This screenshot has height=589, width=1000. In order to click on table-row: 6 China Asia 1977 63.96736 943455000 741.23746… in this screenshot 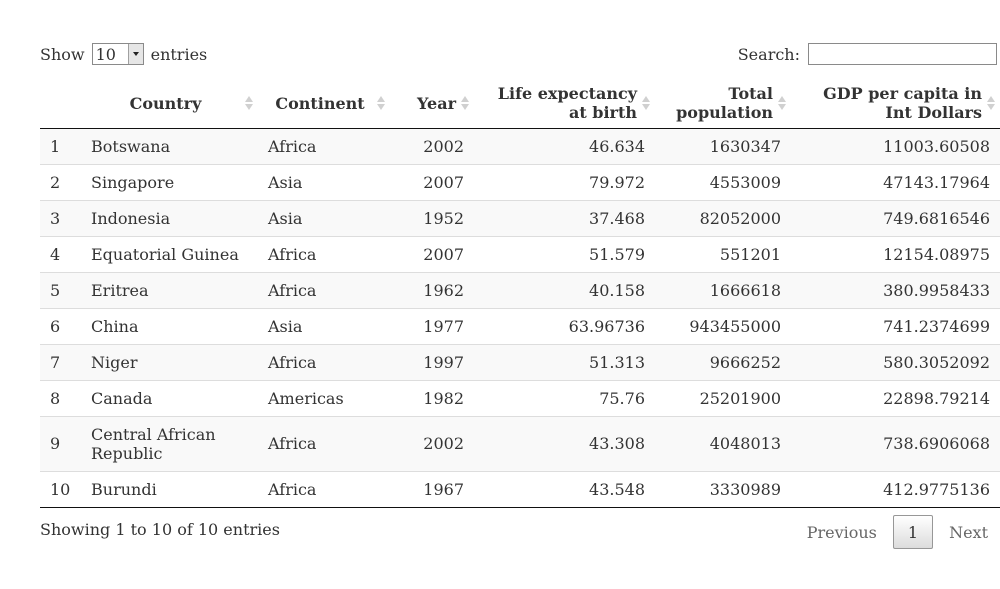, I will do `click(520, 325)`.